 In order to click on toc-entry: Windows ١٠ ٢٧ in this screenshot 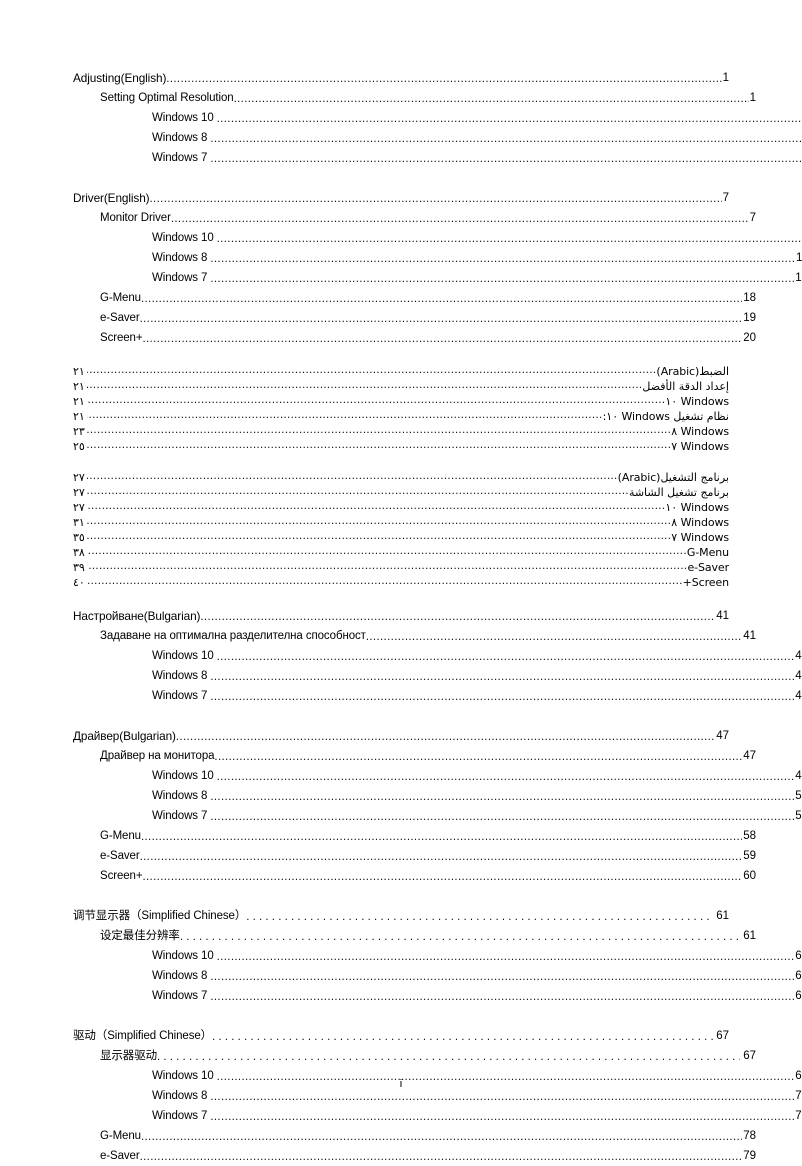, I will do `click(401, 507)`.